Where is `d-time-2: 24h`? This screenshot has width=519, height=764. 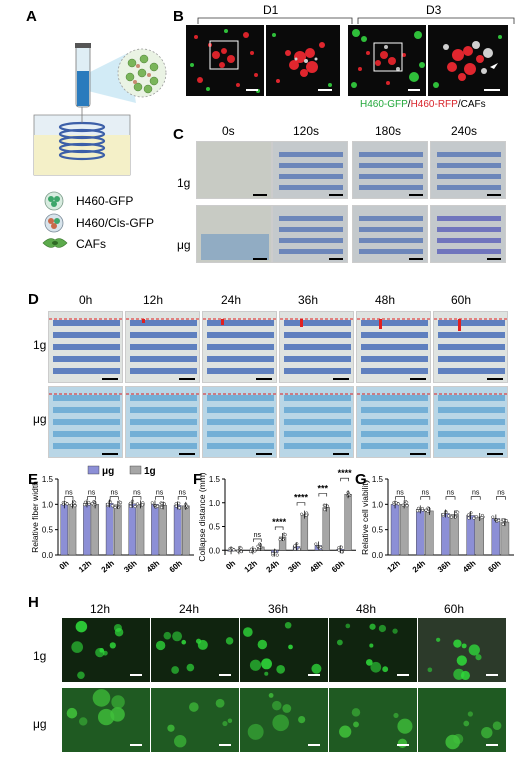
d-time-2: 24h is located at coordinates (231, 300).